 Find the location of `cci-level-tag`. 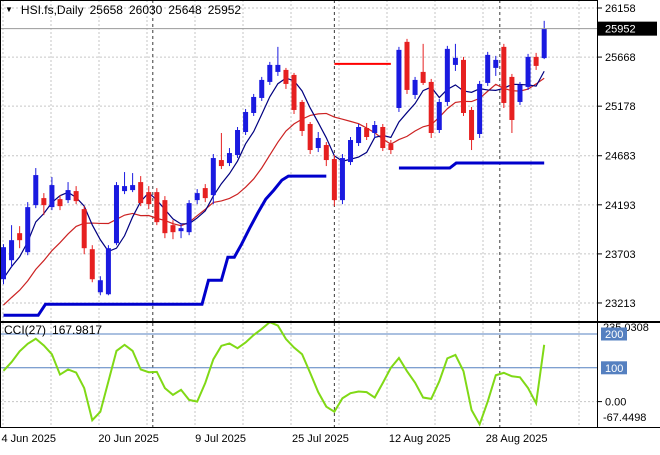

cci-level-tag is located at coordinates (614, 334).